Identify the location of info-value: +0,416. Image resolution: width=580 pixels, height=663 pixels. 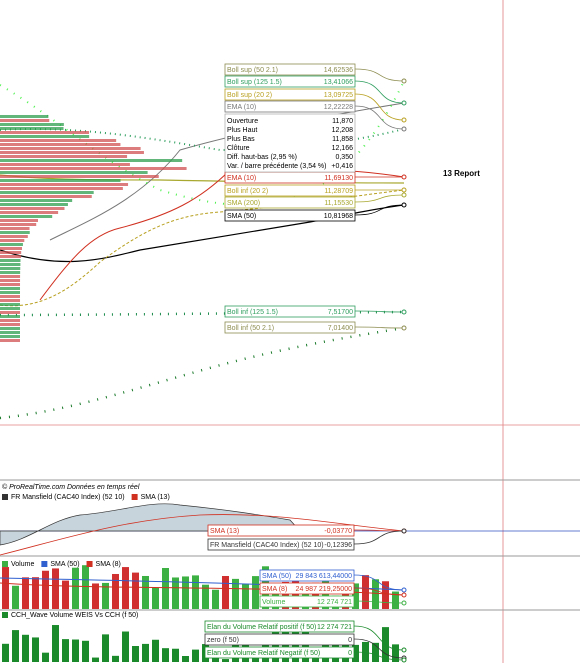
(342, 166).